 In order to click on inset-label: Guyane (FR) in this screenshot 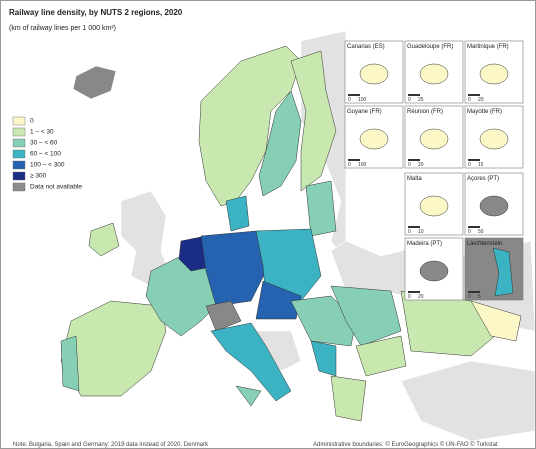, I will do `click(364, 112)`.